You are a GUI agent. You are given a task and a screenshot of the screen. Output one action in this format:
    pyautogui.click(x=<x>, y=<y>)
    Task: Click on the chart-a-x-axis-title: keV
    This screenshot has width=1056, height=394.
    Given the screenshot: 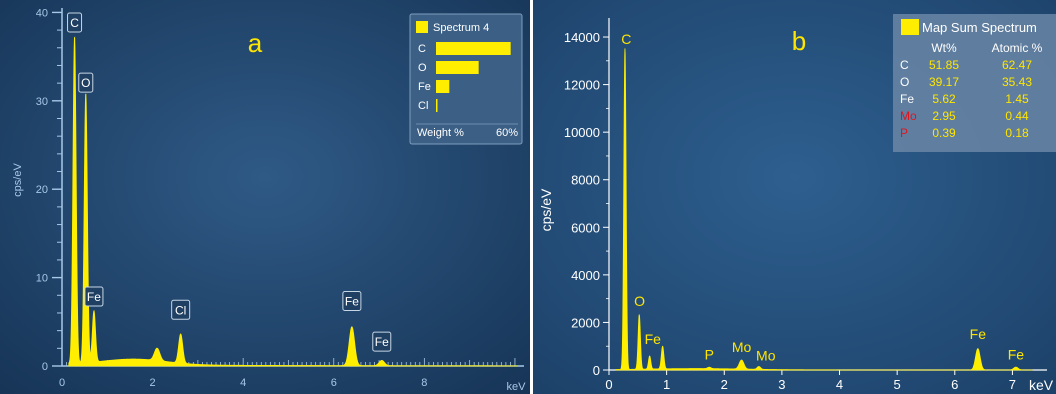 What is the action you would take?
    pyautogui.click(x=517, y=387)
    